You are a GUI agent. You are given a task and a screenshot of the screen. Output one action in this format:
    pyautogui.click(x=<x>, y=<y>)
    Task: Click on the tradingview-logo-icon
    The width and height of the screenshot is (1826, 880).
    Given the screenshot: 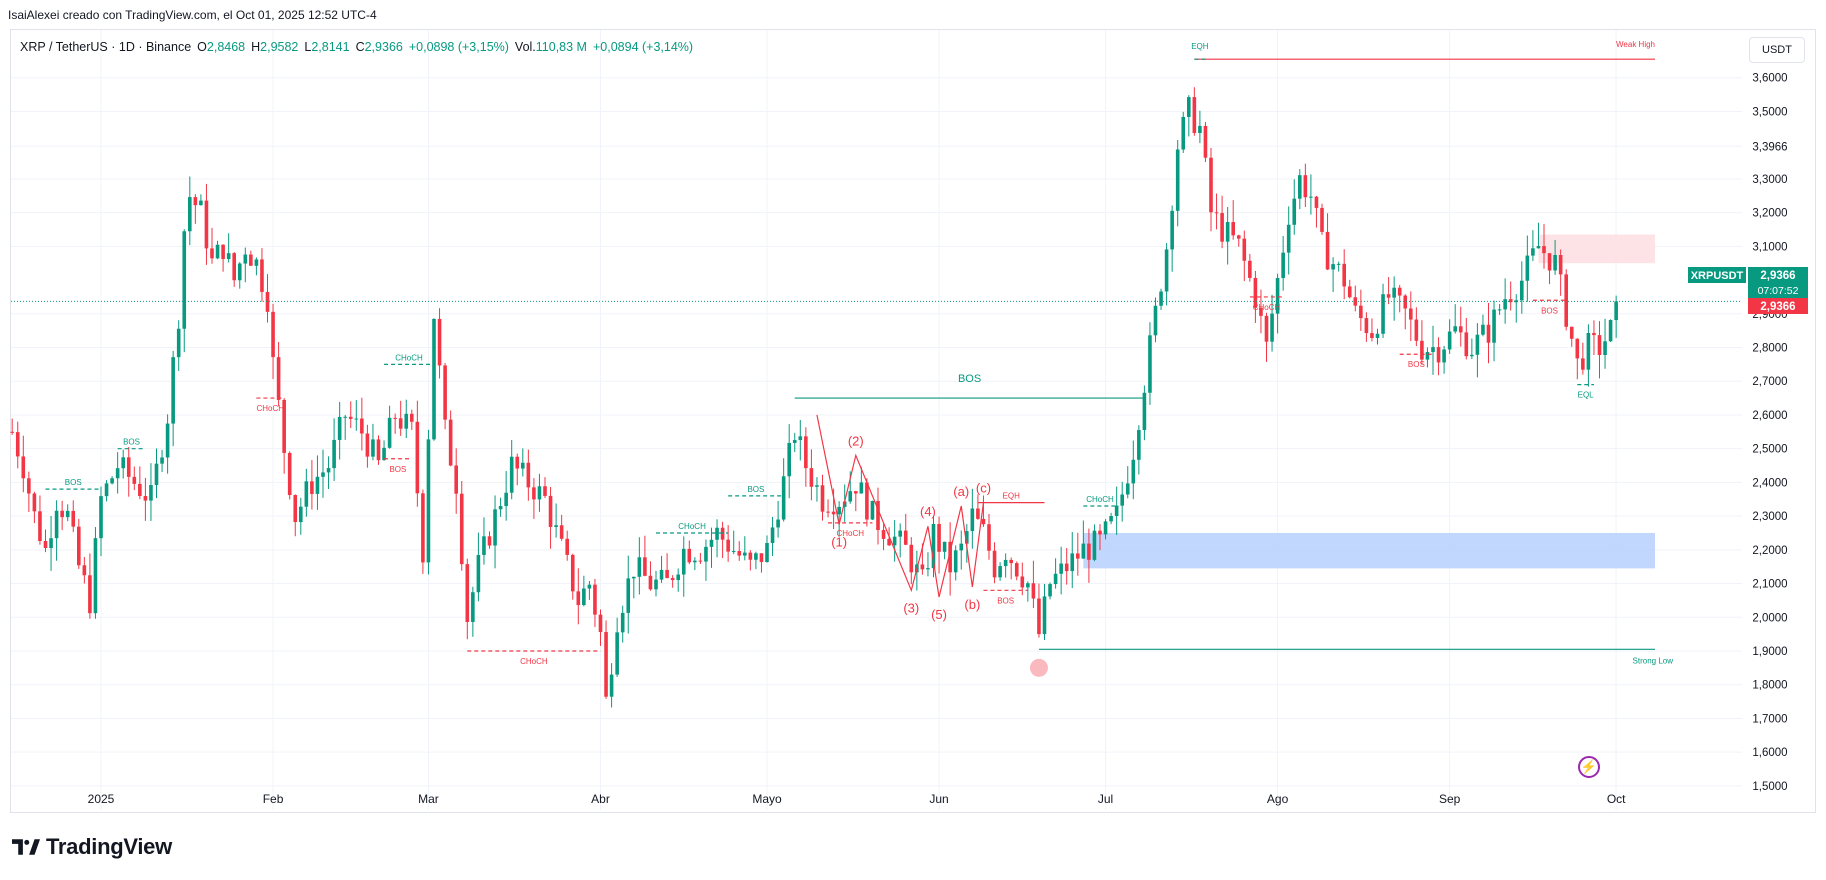 What is the action you would take?
    pyautogui.click(x=26, y=847)
    